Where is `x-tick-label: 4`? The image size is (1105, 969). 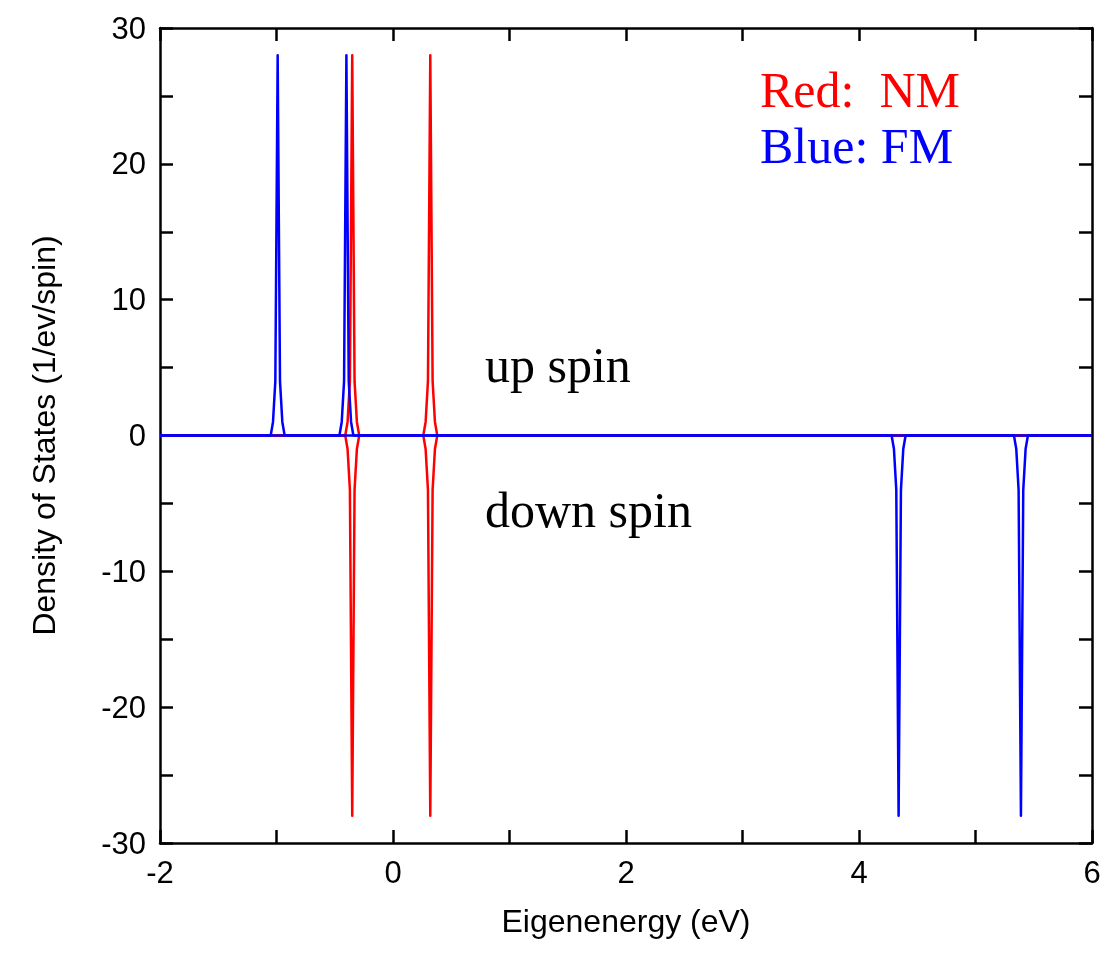 x-tick-label: 4 is located at coordinates (859, 872).